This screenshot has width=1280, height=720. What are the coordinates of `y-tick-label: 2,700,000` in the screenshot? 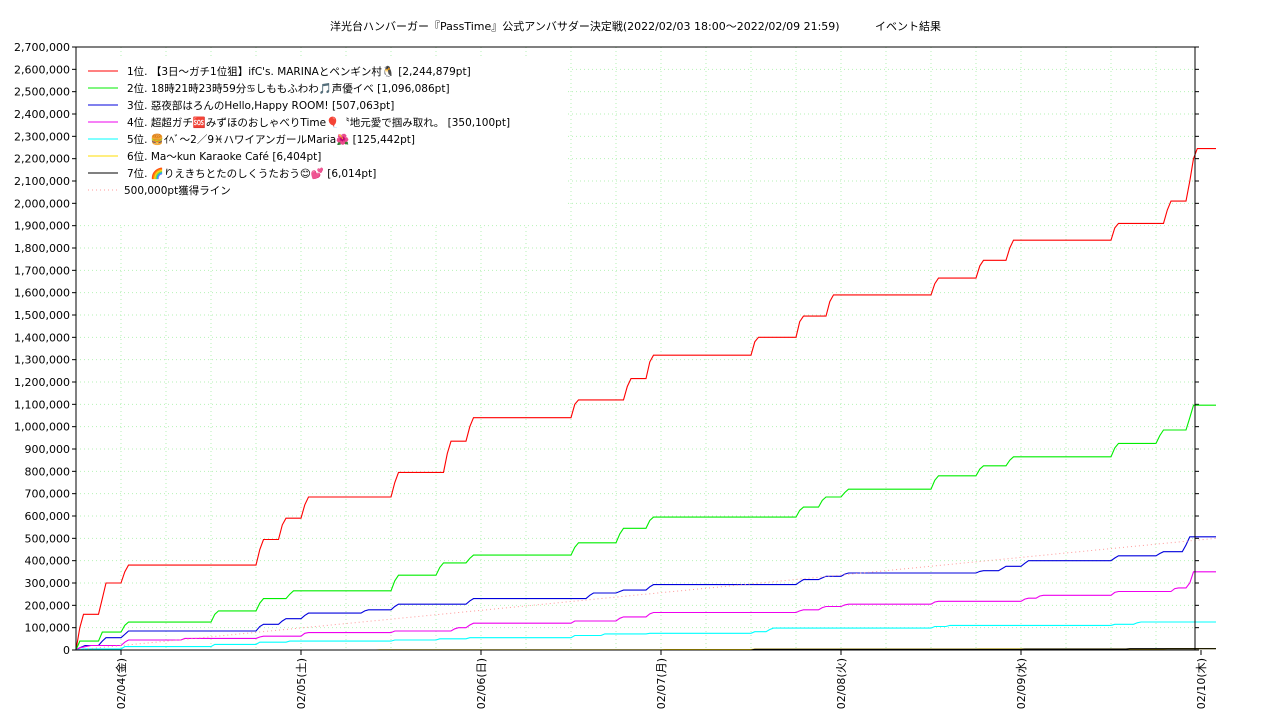 It's located at (42, 47).